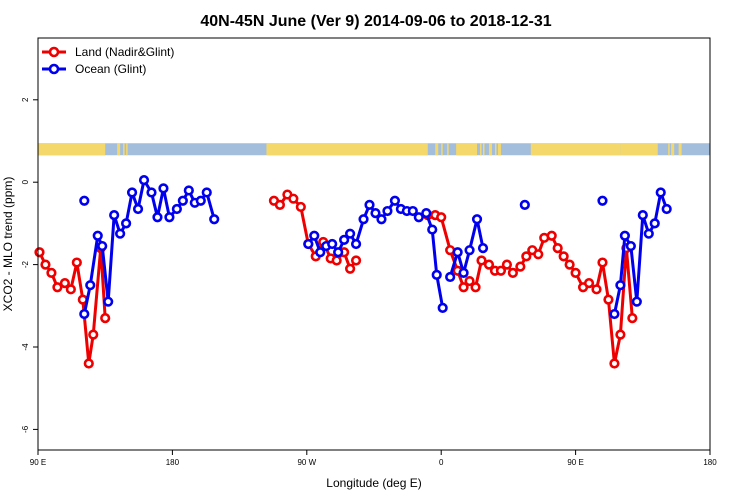 This screenshot has width=750, height=500. I want to click on y-tick-label: 0, so click(25, 181).